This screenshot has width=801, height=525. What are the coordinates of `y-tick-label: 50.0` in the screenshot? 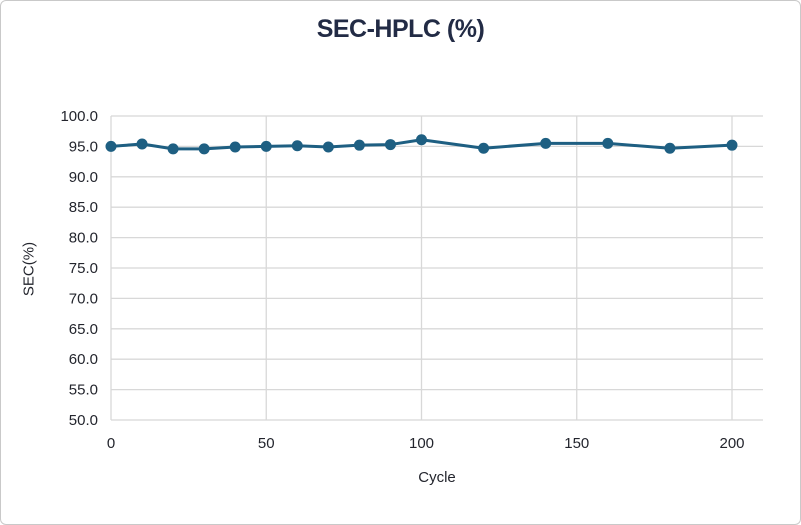 It's located at (83, 420).